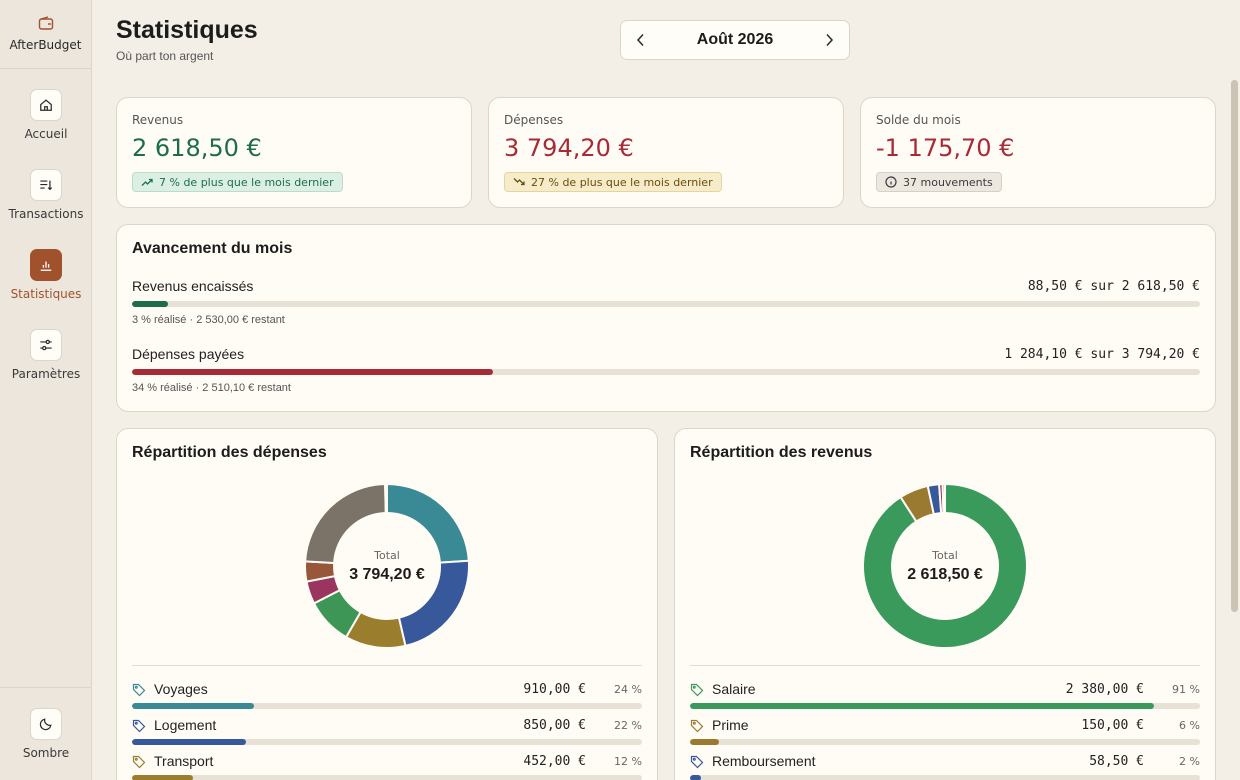  Describe the element at coordinates (229, 452) in the screenshot. I see `depenses-breakdown-title: Répartition des dépenses` at that location.